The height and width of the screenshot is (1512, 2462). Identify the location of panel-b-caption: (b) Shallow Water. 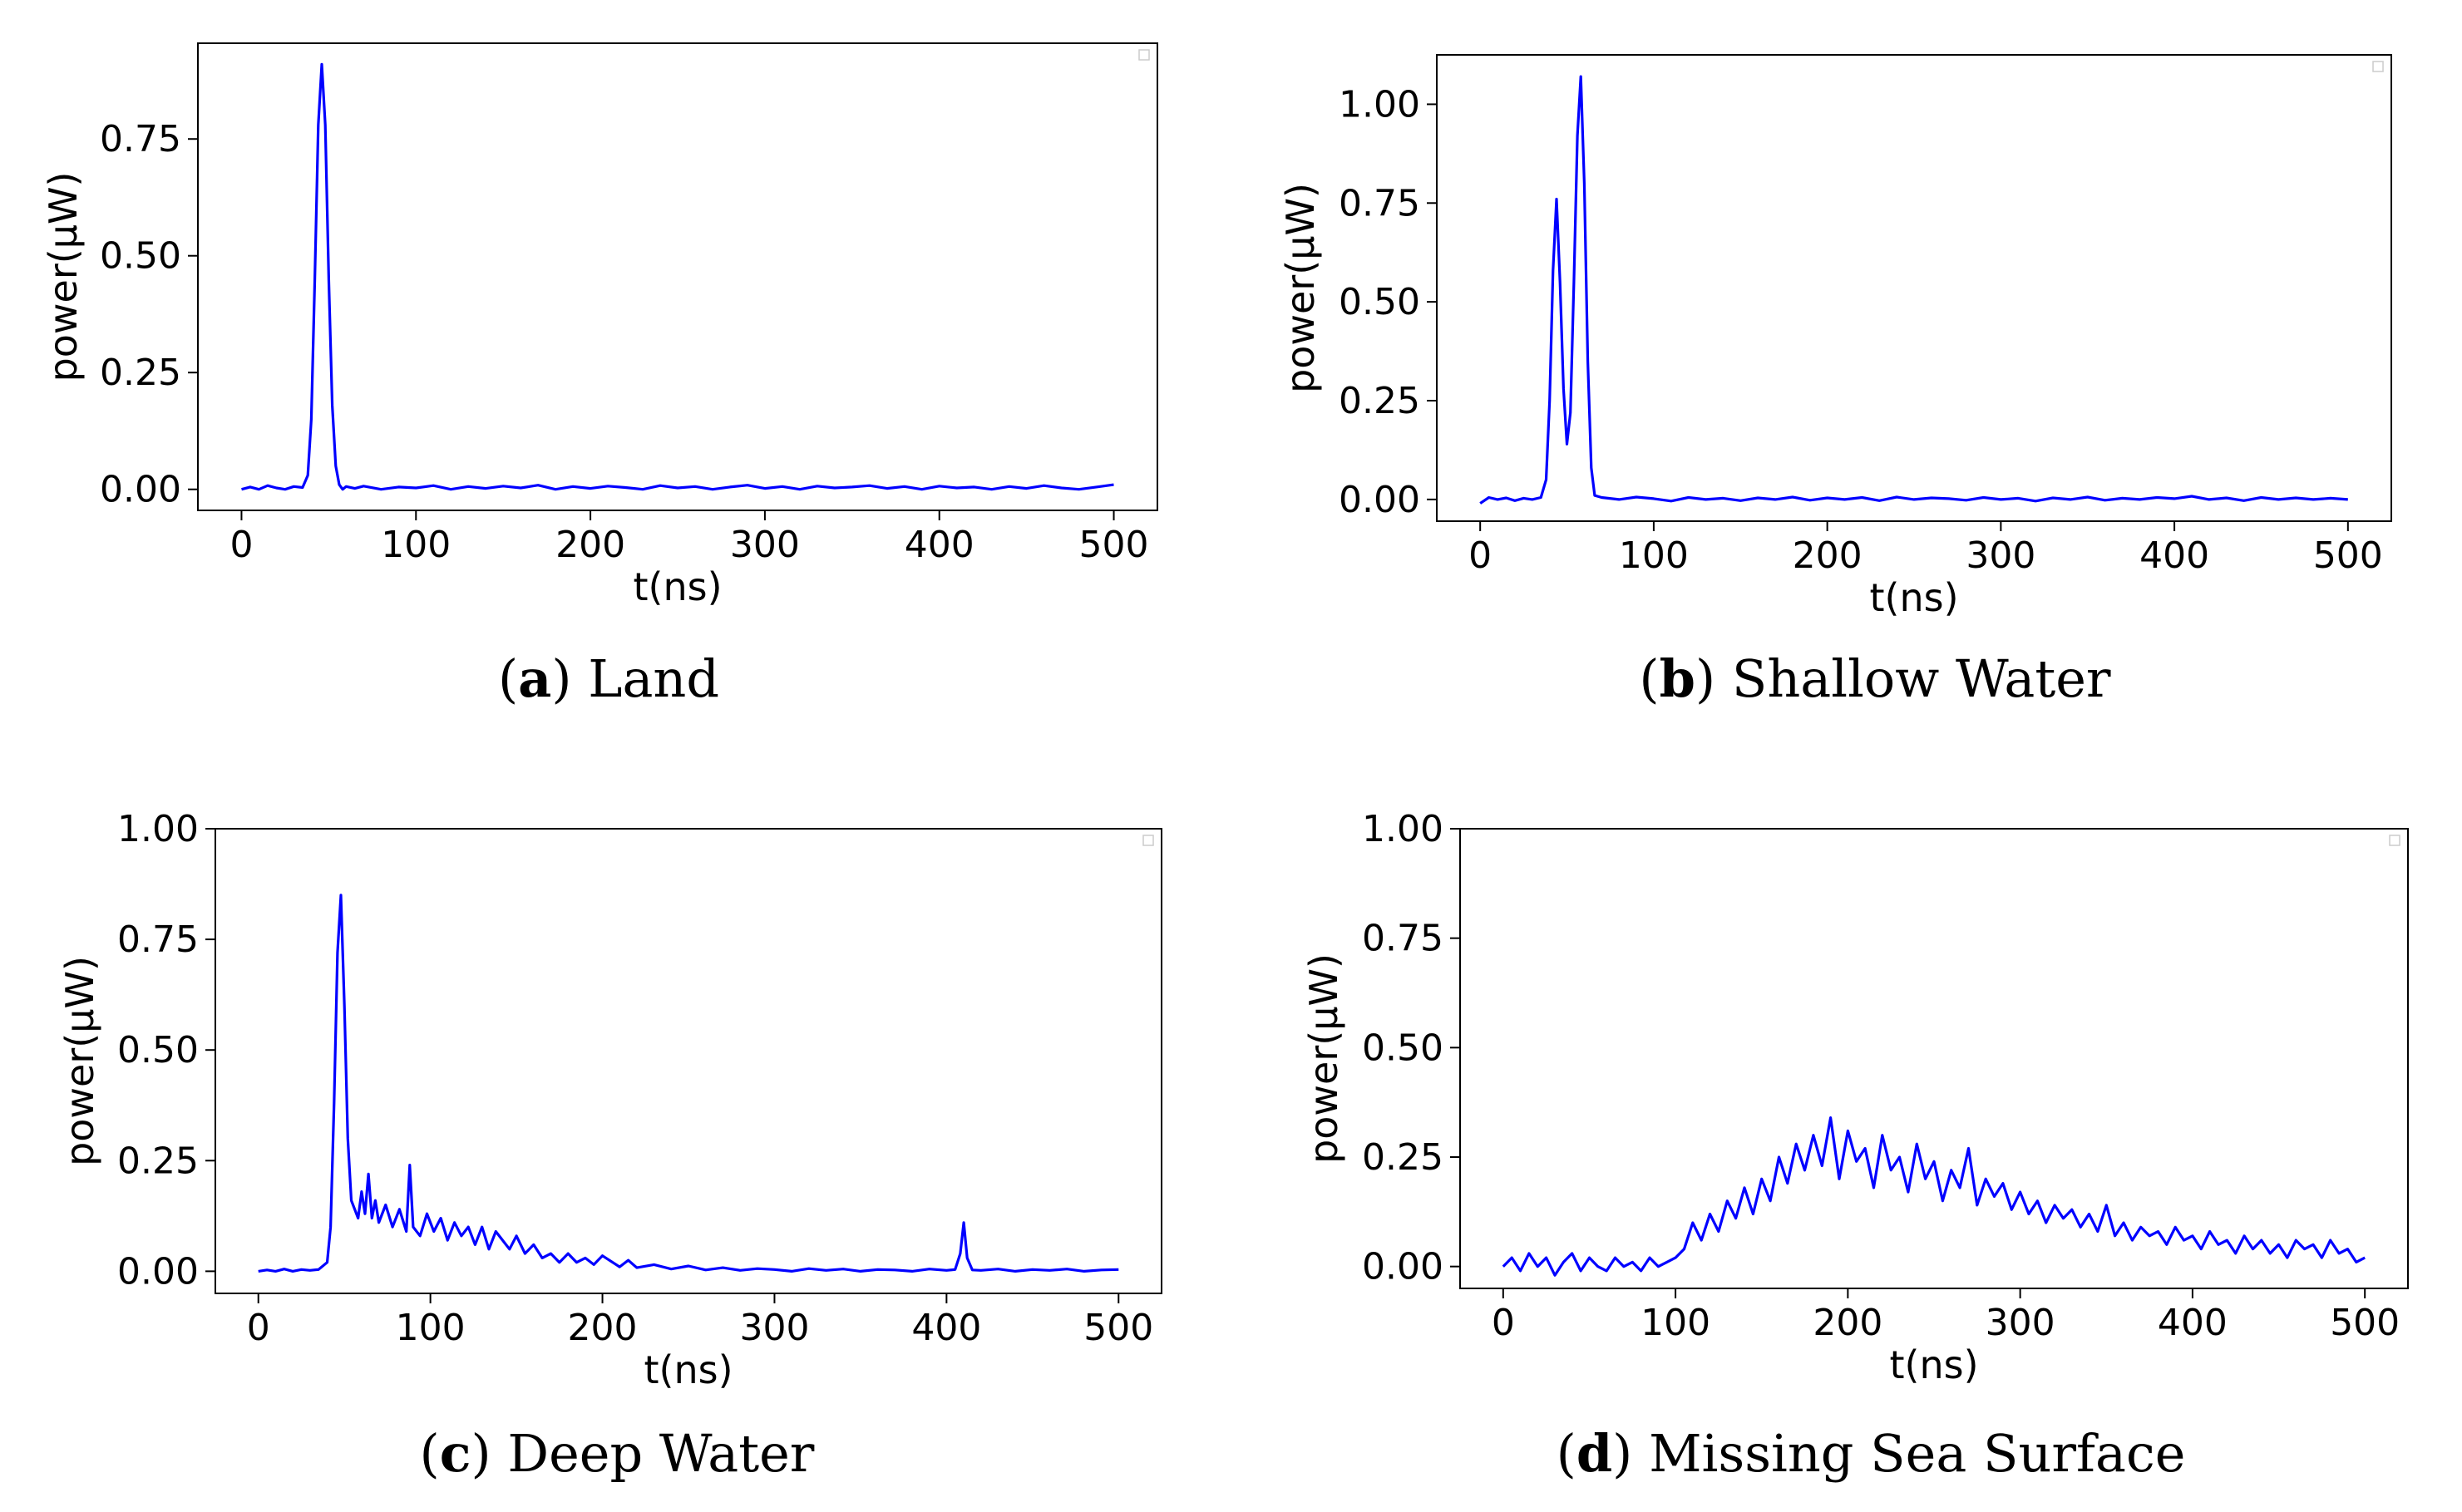
(1875, 678).